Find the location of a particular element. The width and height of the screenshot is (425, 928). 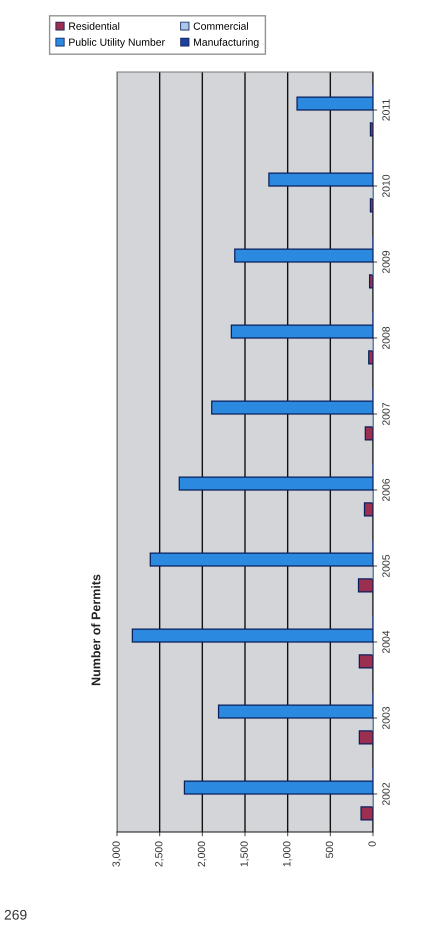

y-tick-label: 2011 is located at coordinates (386, 110).